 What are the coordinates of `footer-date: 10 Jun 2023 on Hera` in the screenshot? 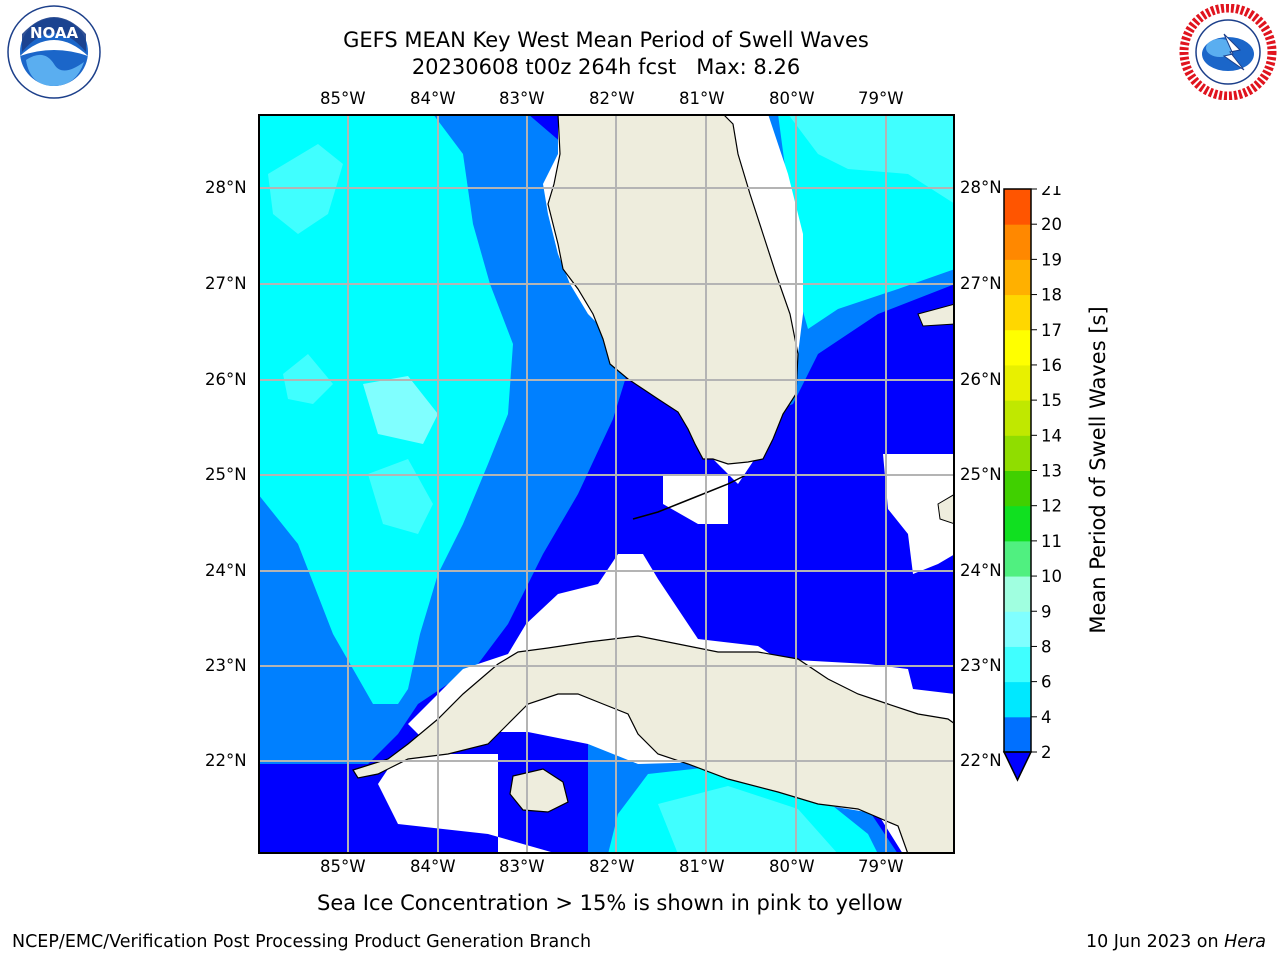 It's located at (1176, 942).